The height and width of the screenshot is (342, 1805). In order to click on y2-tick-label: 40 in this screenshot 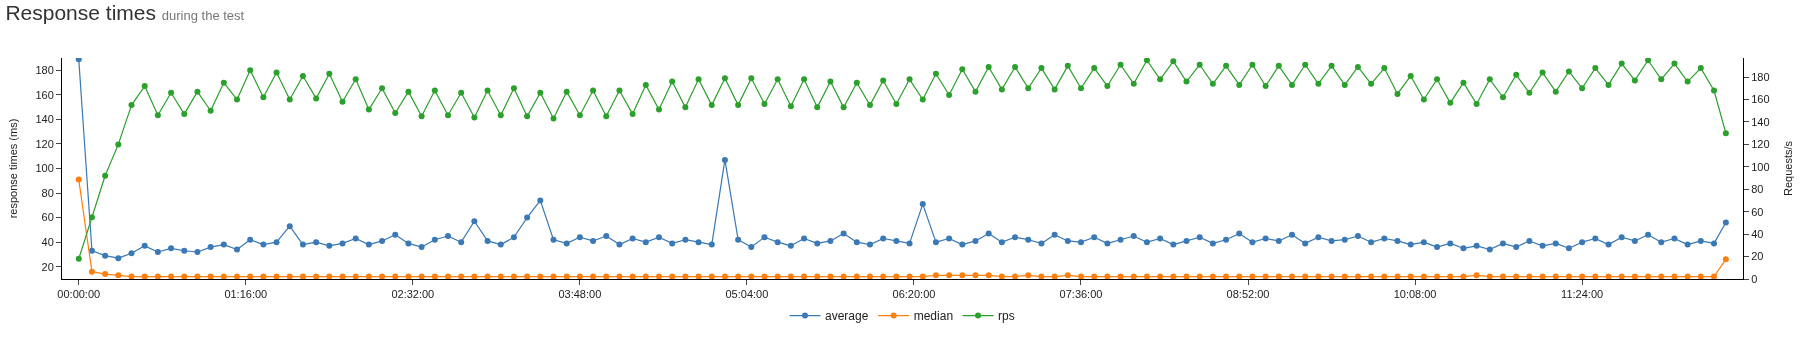, I will do `click(1757, 233)`.